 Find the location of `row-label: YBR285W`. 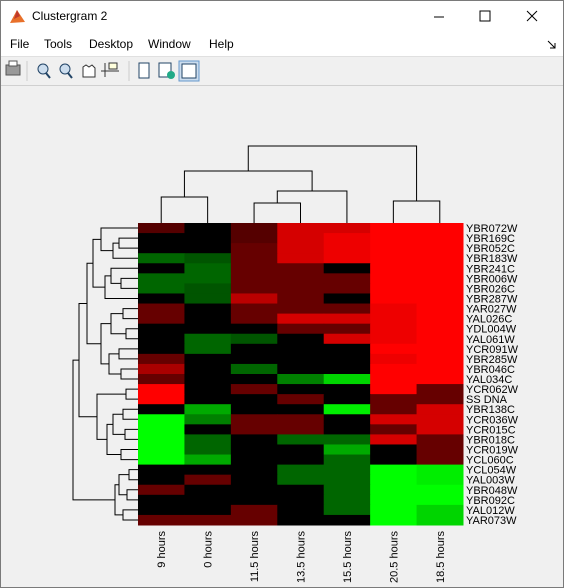

row-label: YBR285W is located at coordinates (492, 360).